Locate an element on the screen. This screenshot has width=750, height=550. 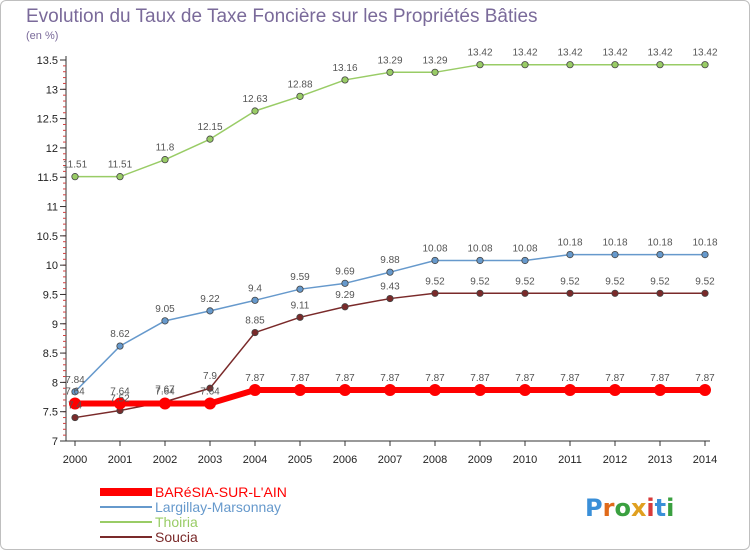
data-label: 9.43 is located at coordinates (390, 287).